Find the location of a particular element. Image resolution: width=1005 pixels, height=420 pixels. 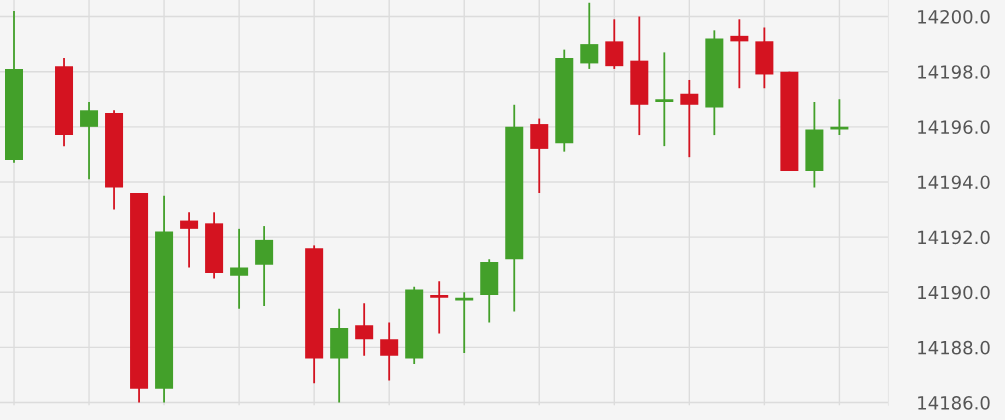

y-tick-label: 14194.0 is located at coordinates (954, 182).